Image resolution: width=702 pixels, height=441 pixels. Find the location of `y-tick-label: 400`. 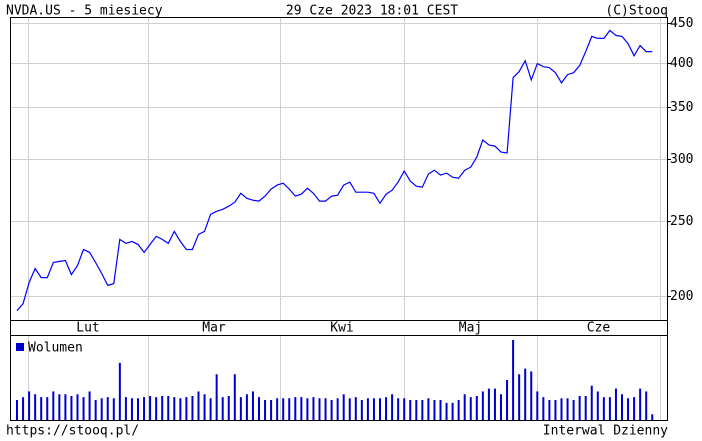

y-tick-label: 400 is located at coordinates (681, 63).